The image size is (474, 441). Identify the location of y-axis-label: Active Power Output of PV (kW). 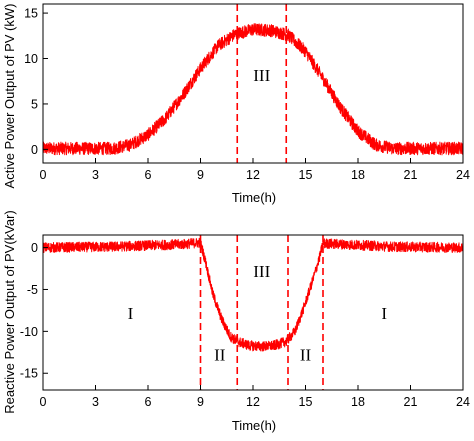
(9, 96).